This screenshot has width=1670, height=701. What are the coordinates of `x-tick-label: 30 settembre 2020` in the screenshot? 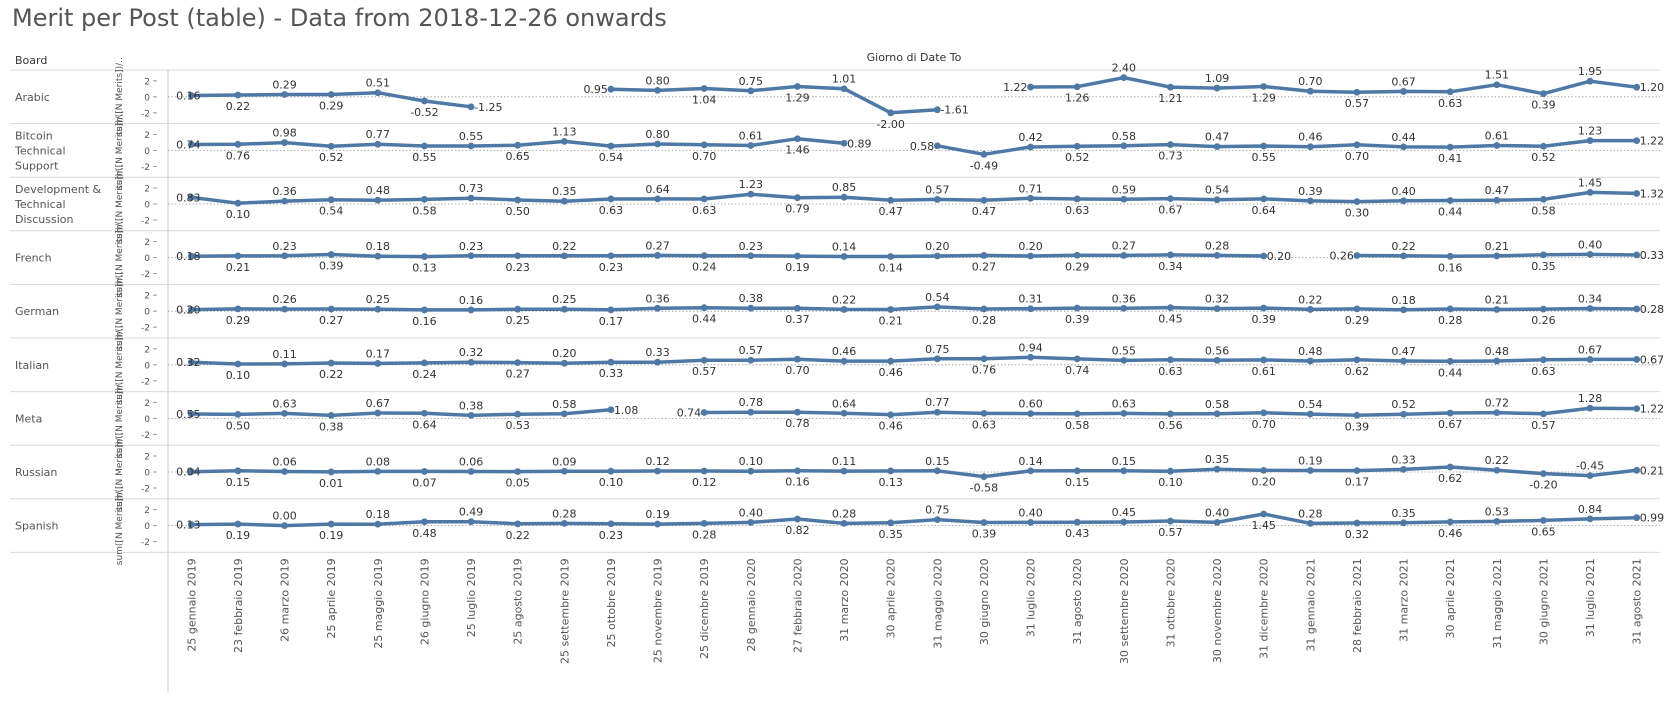 It's located at (1124, 611).